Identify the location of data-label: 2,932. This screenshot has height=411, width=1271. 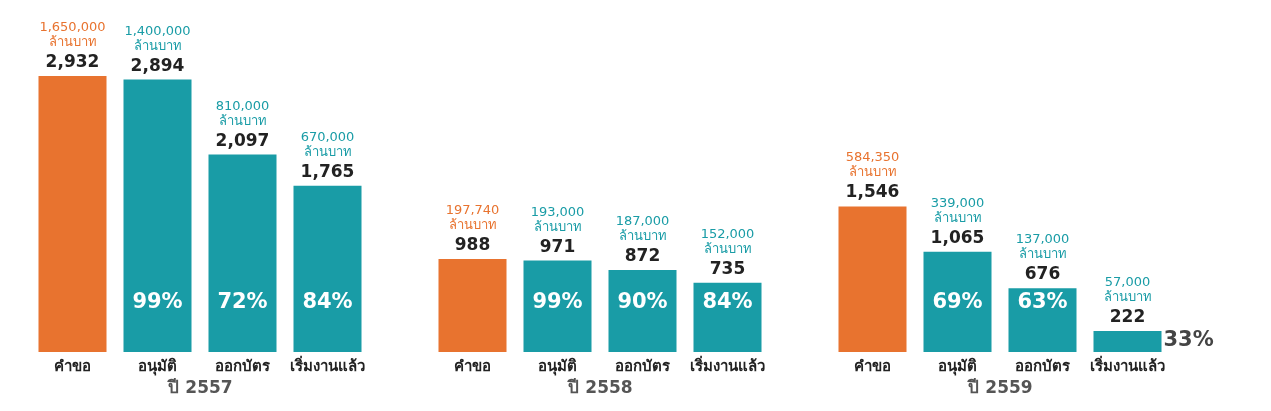
(72, 61).